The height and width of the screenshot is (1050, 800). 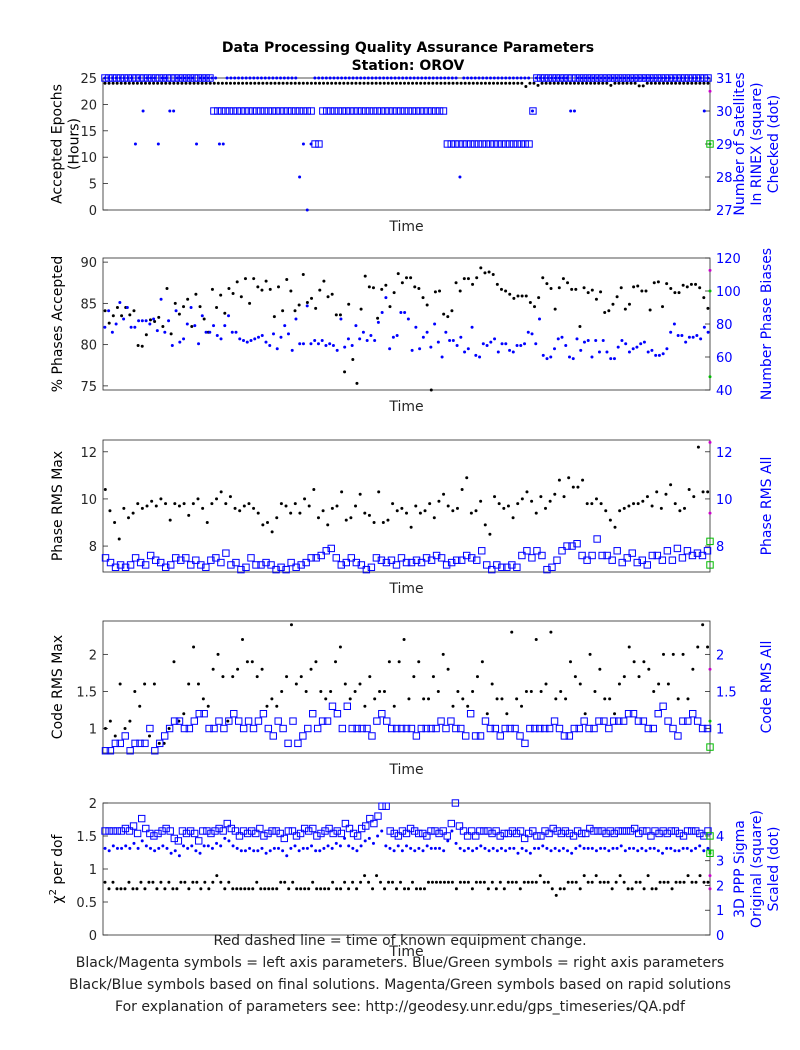 What do you see at coordinates (88, 387) in the screenshot?
I see `left-tick-label: 75` at bounding box center [88, 387].